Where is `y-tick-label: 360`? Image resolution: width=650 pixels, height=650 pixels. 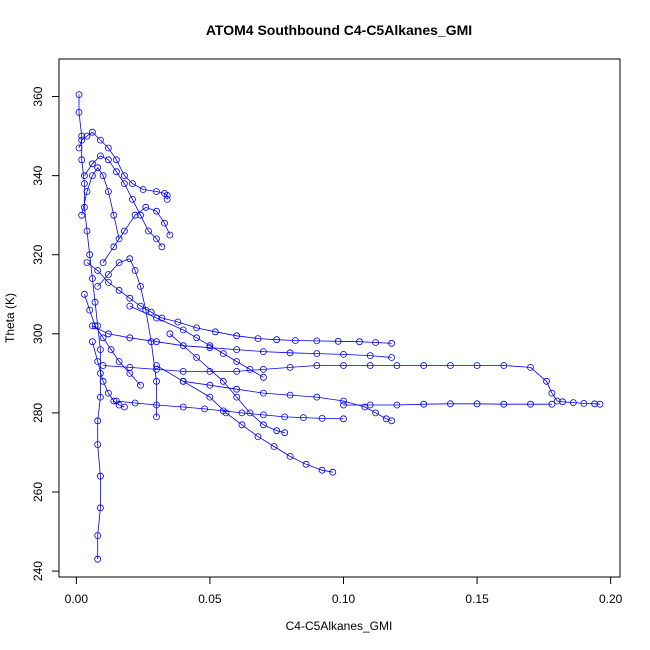
y-tick-label: 360 is located at coordinates (38, 96).